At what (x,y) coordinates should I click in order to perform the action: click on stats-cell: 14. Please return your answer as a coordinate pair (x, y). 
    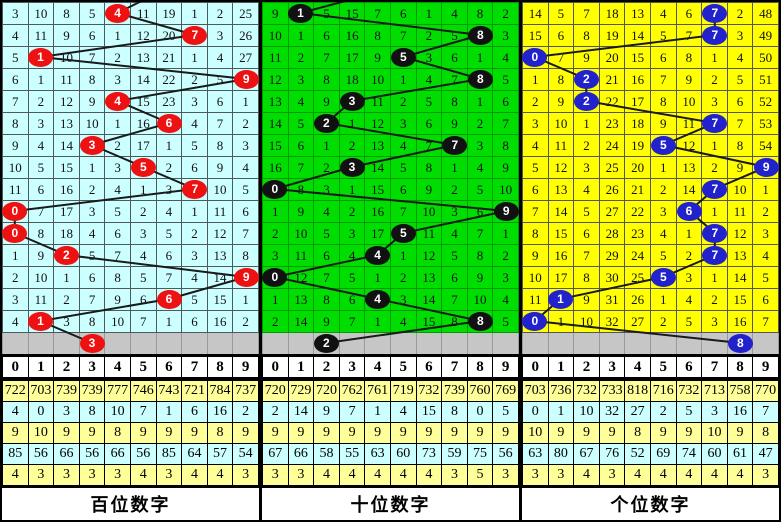
    Looking at the image, I should click on (301, 412).